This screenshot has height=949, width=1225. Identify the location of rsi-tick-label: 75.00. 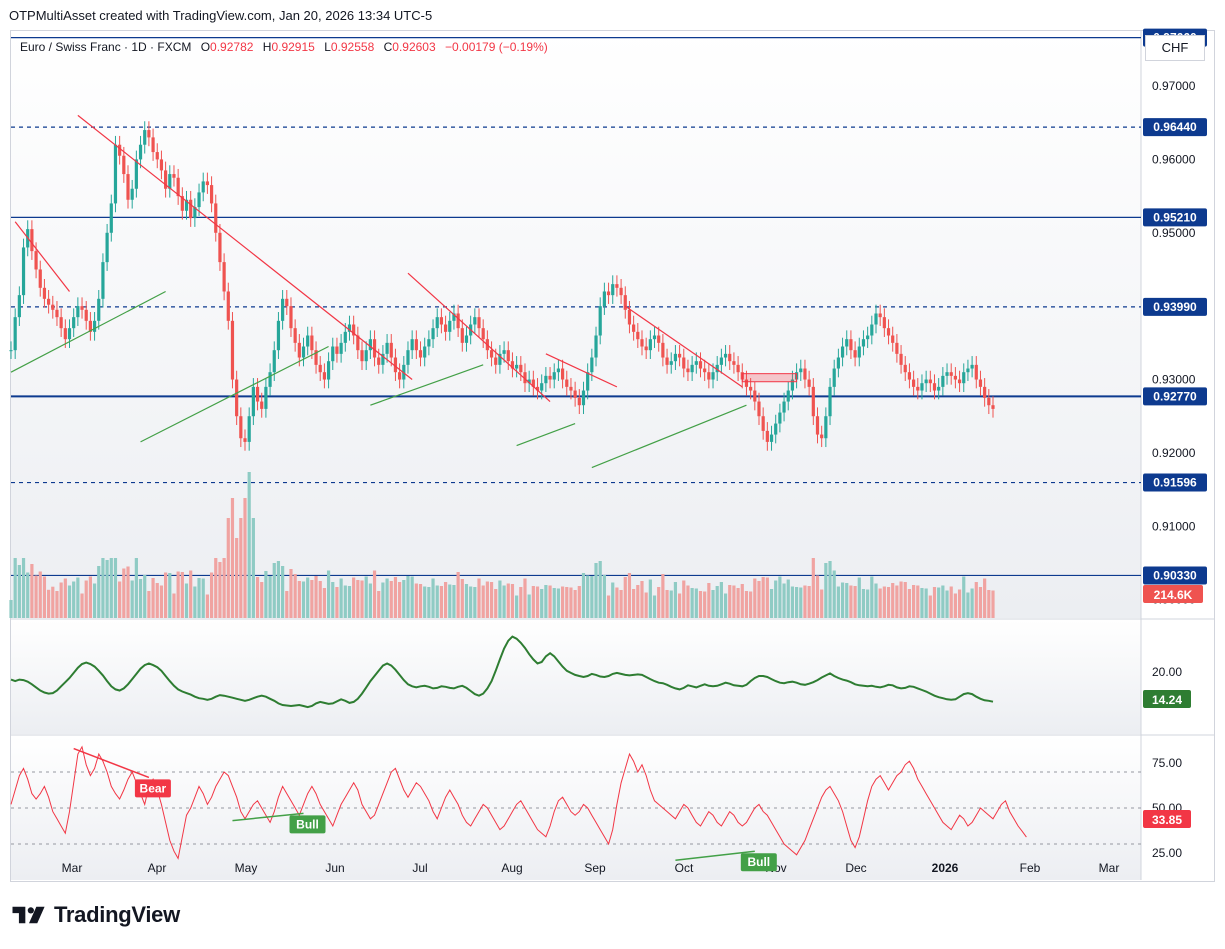
(1167, 763).